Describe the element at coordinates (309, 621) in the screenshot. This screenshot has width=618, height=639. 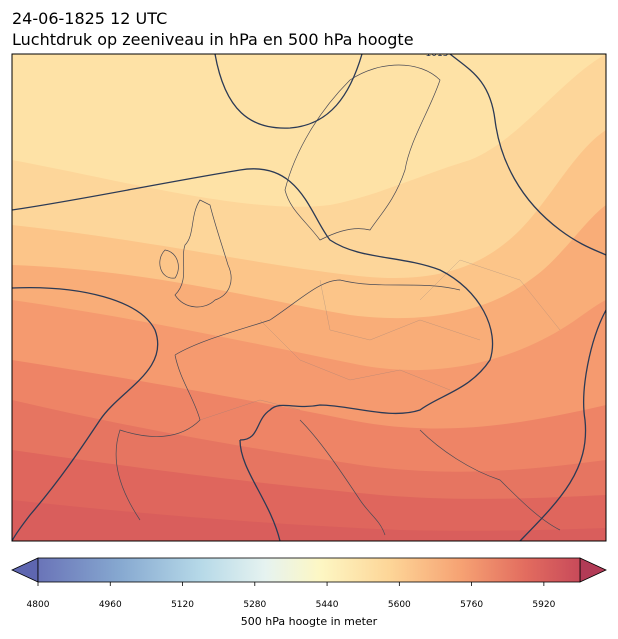
I see `colorbar-label: 500 hPa hoogte in meter` at that location.